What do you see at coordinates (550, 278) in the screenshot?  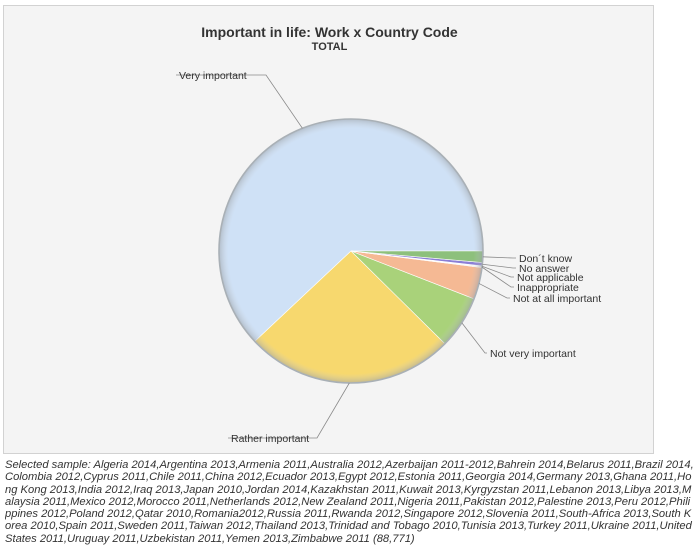 I see `slice-label-not-applicable: Not applicable` at bounding box center [550, 278].